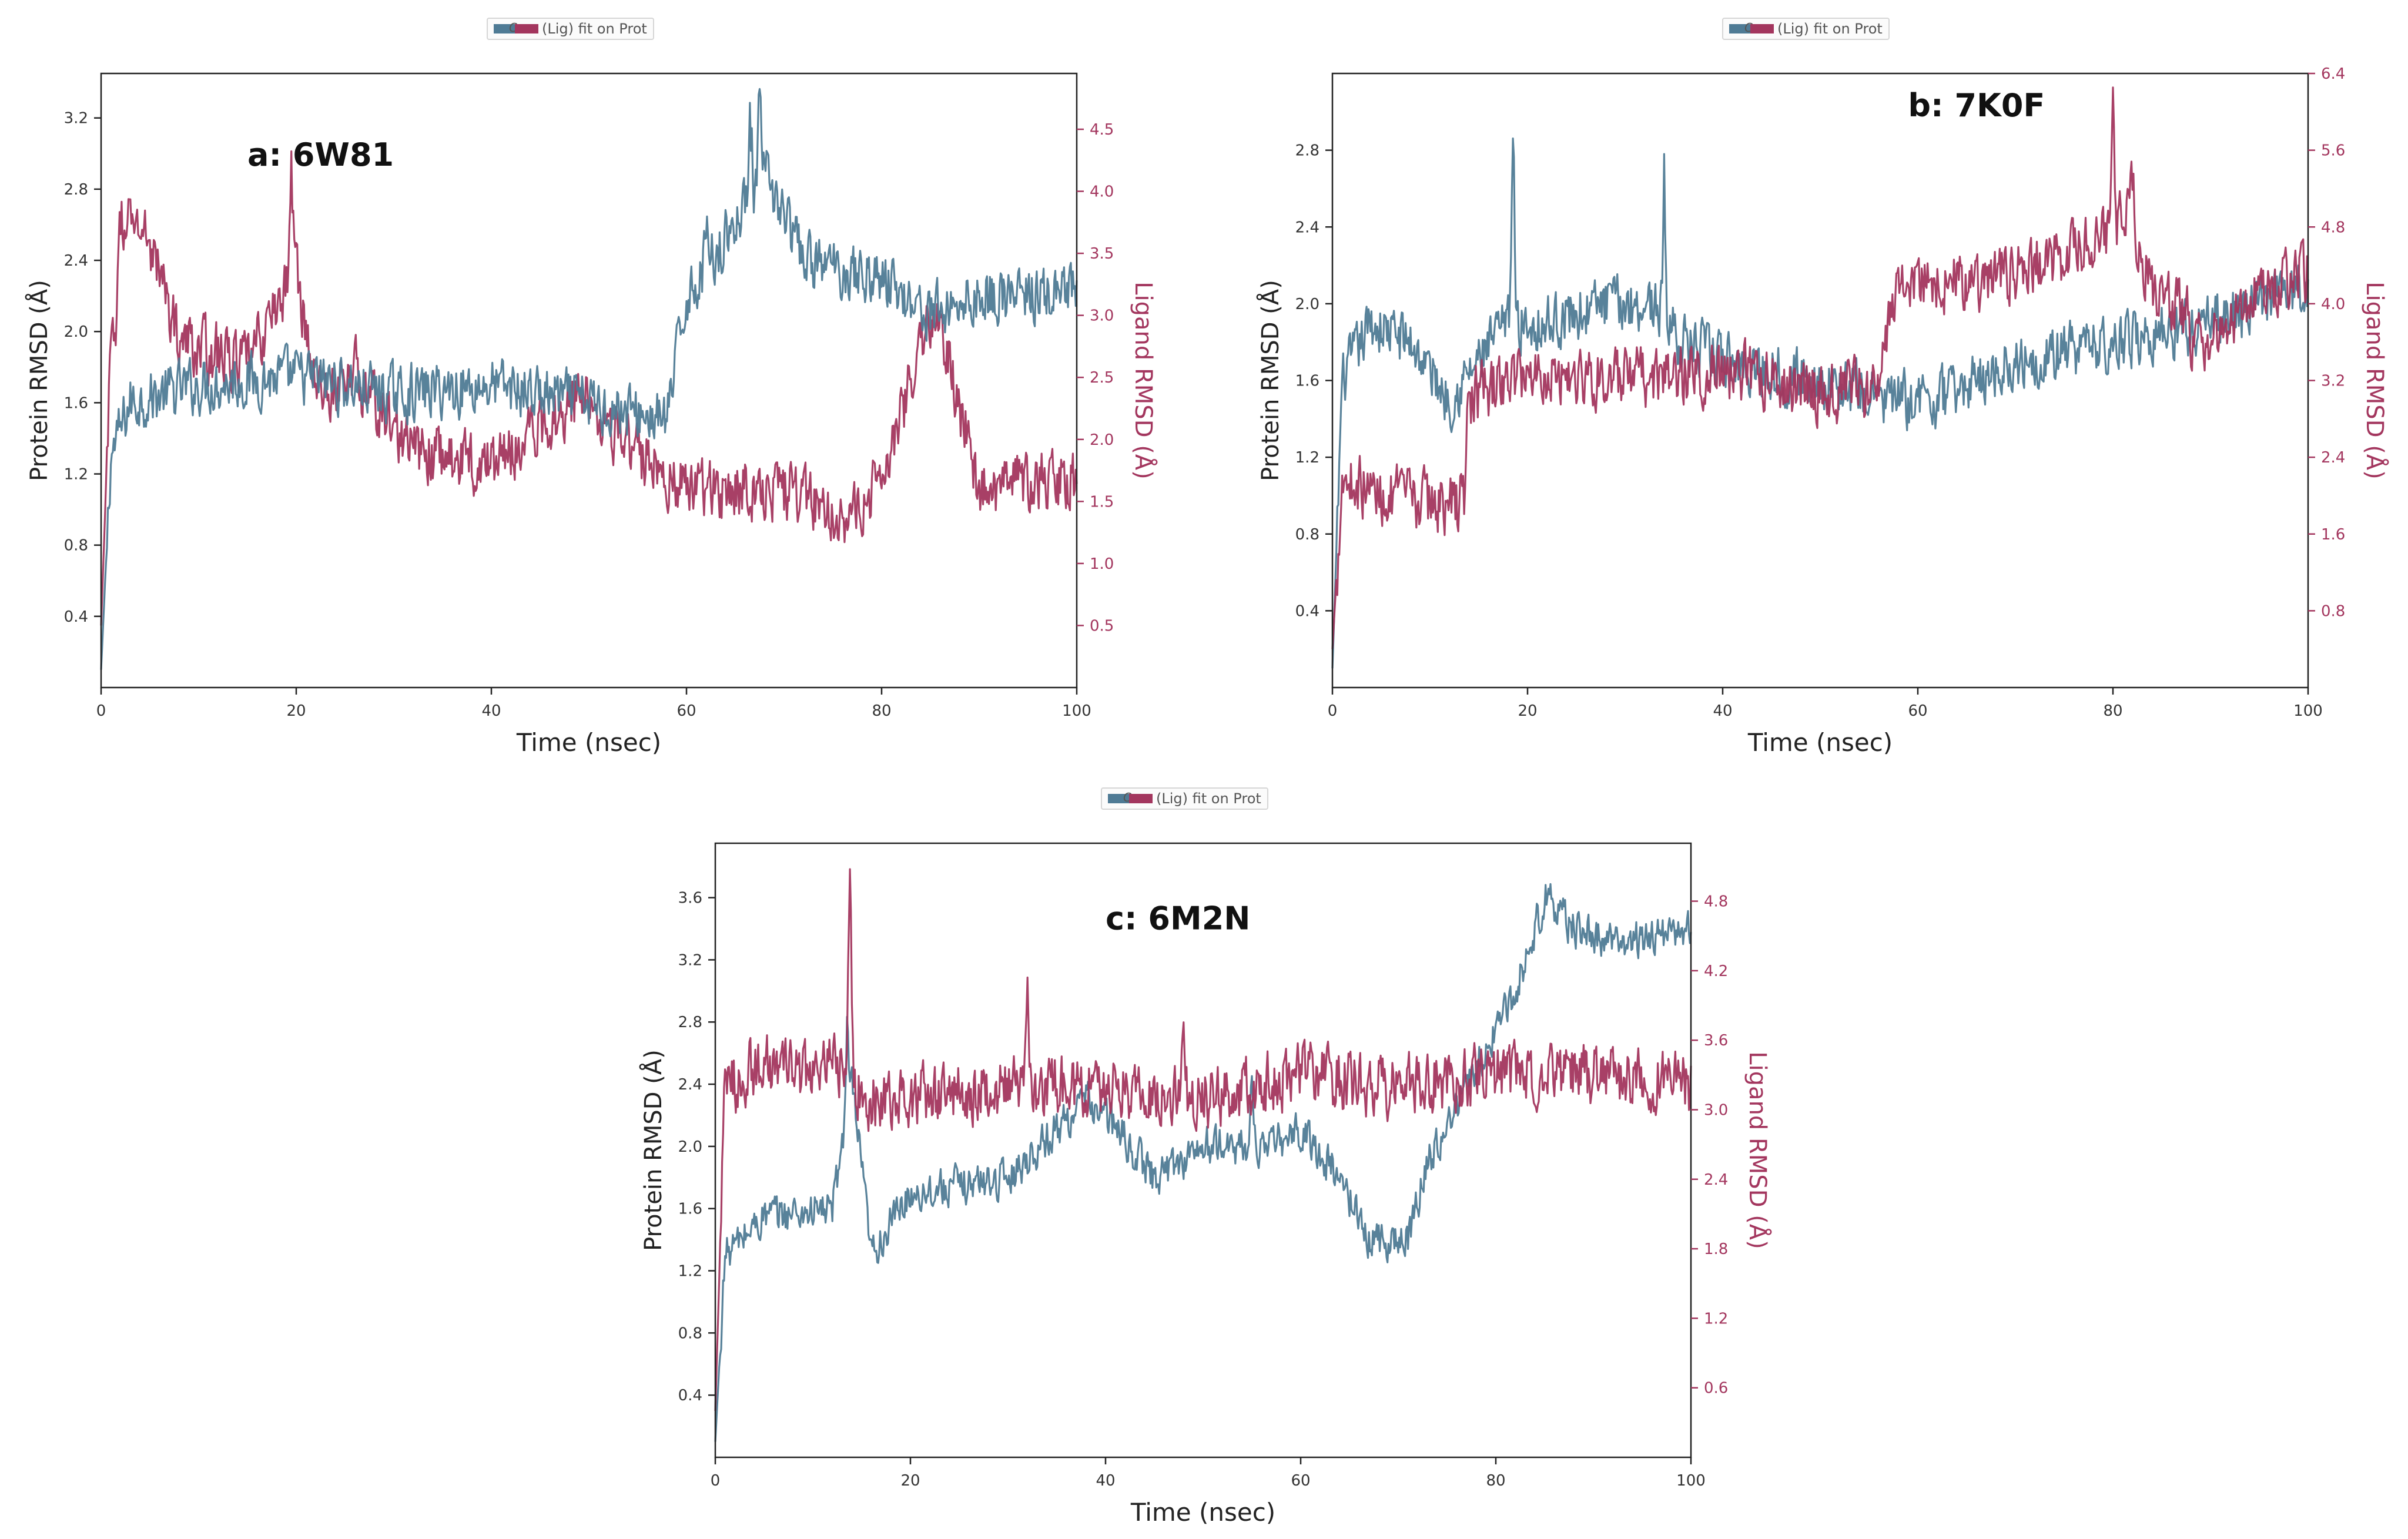 The width and height of the screenshot is (2408, 1539). What do you see at coordinates (690, 899) in the screenshot?
I see `y-left-tick-label: 3.6` at bounding box center [690, 899].